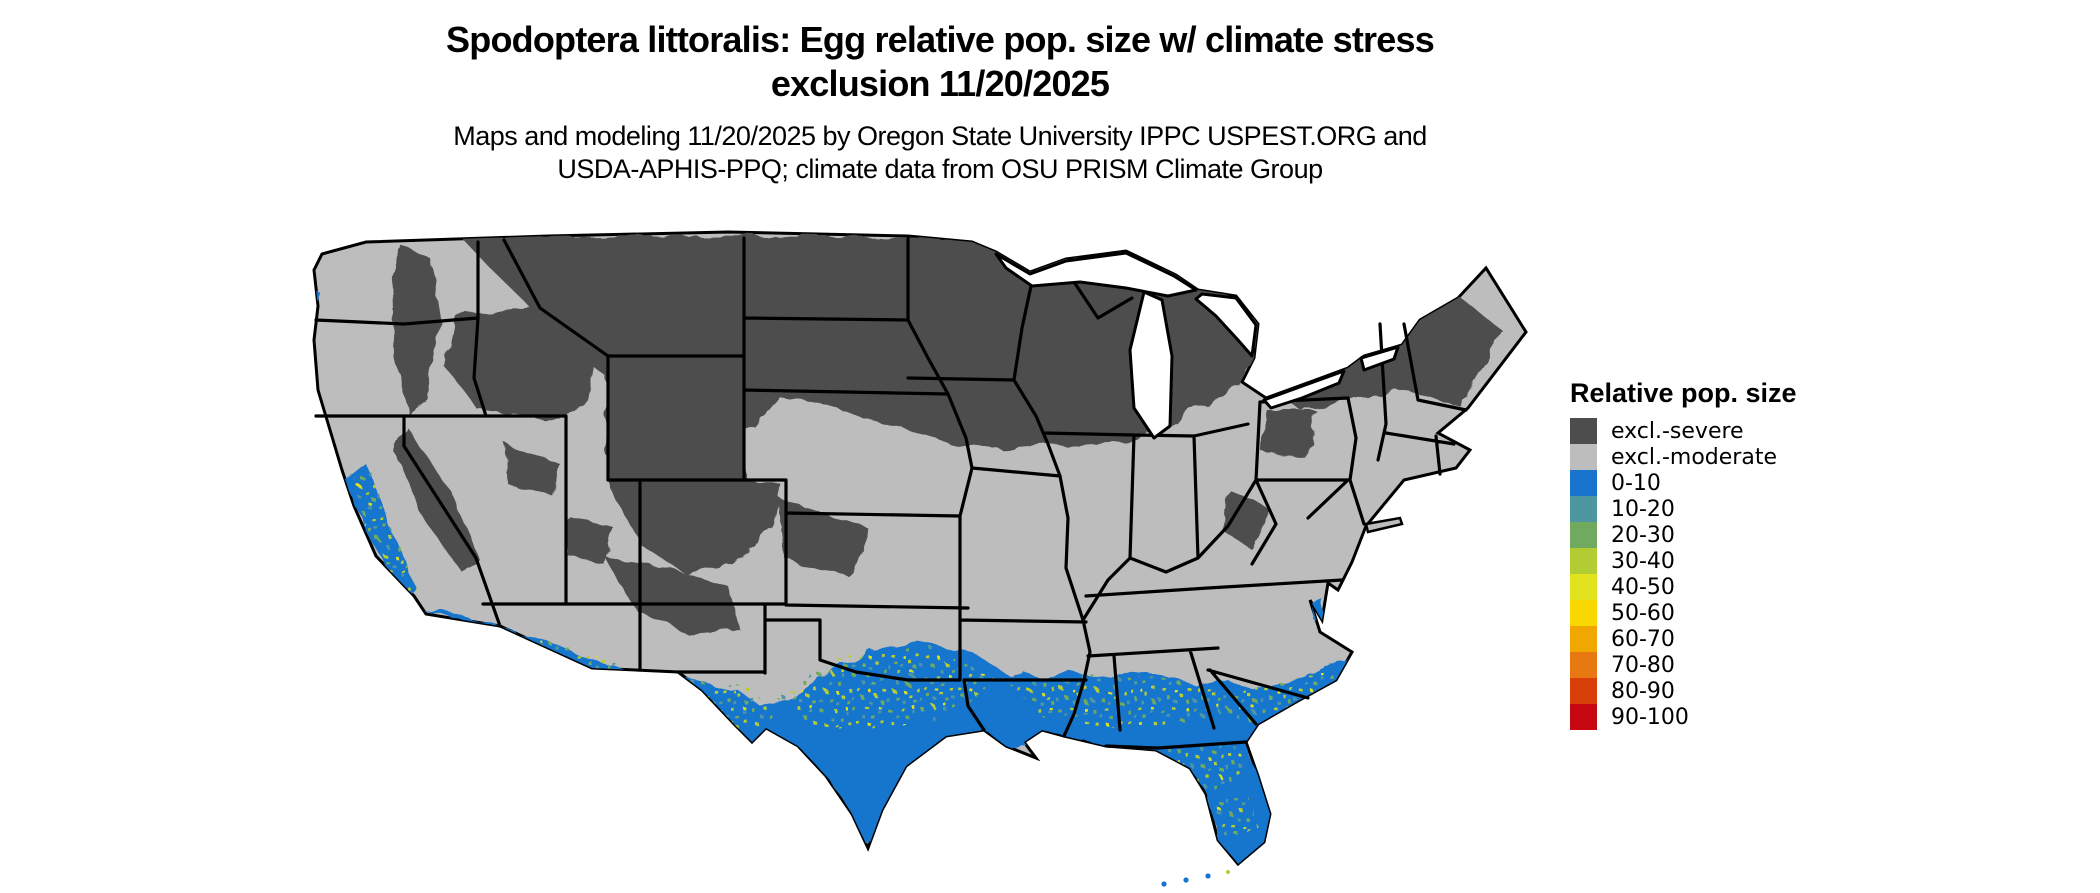 The image size is (2100, 893). I want to click on legend-row: 50-60, so click(1720, 613).